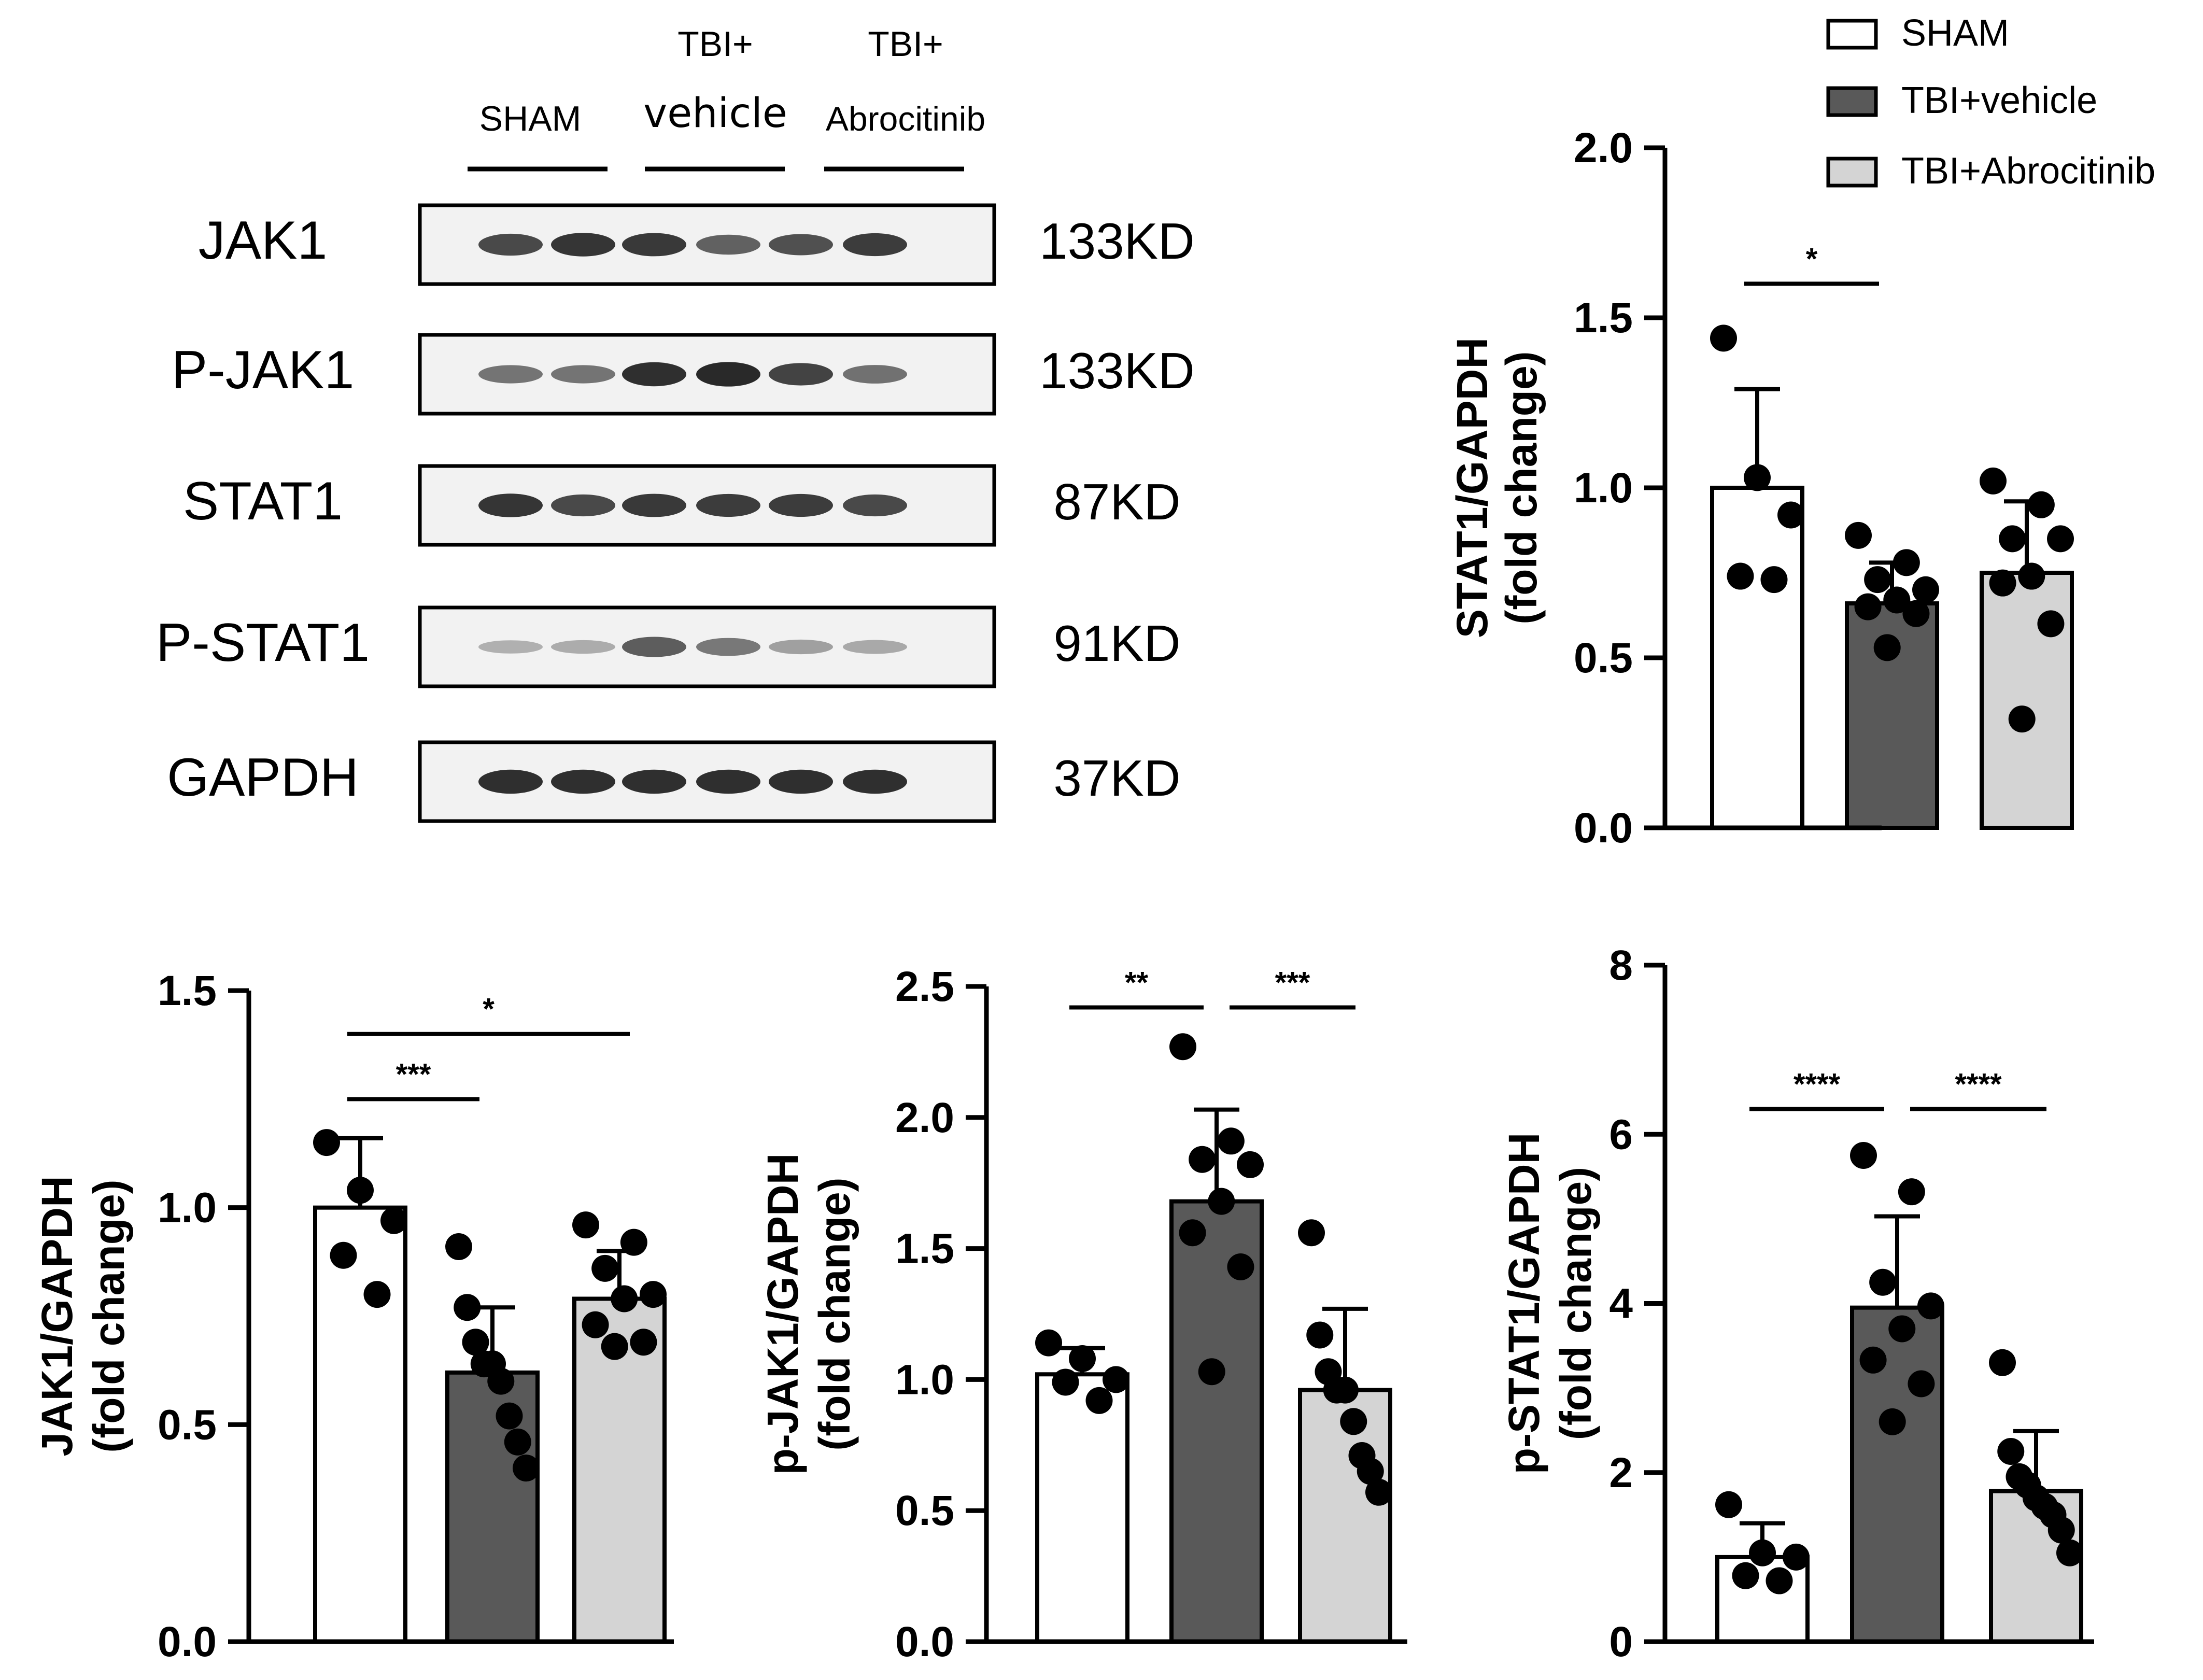 This screenshot has width=2203, height=1680. Describe the element at coordinates (1978, 1084) in the screenshot. I see `significance-label: ****` at that location.